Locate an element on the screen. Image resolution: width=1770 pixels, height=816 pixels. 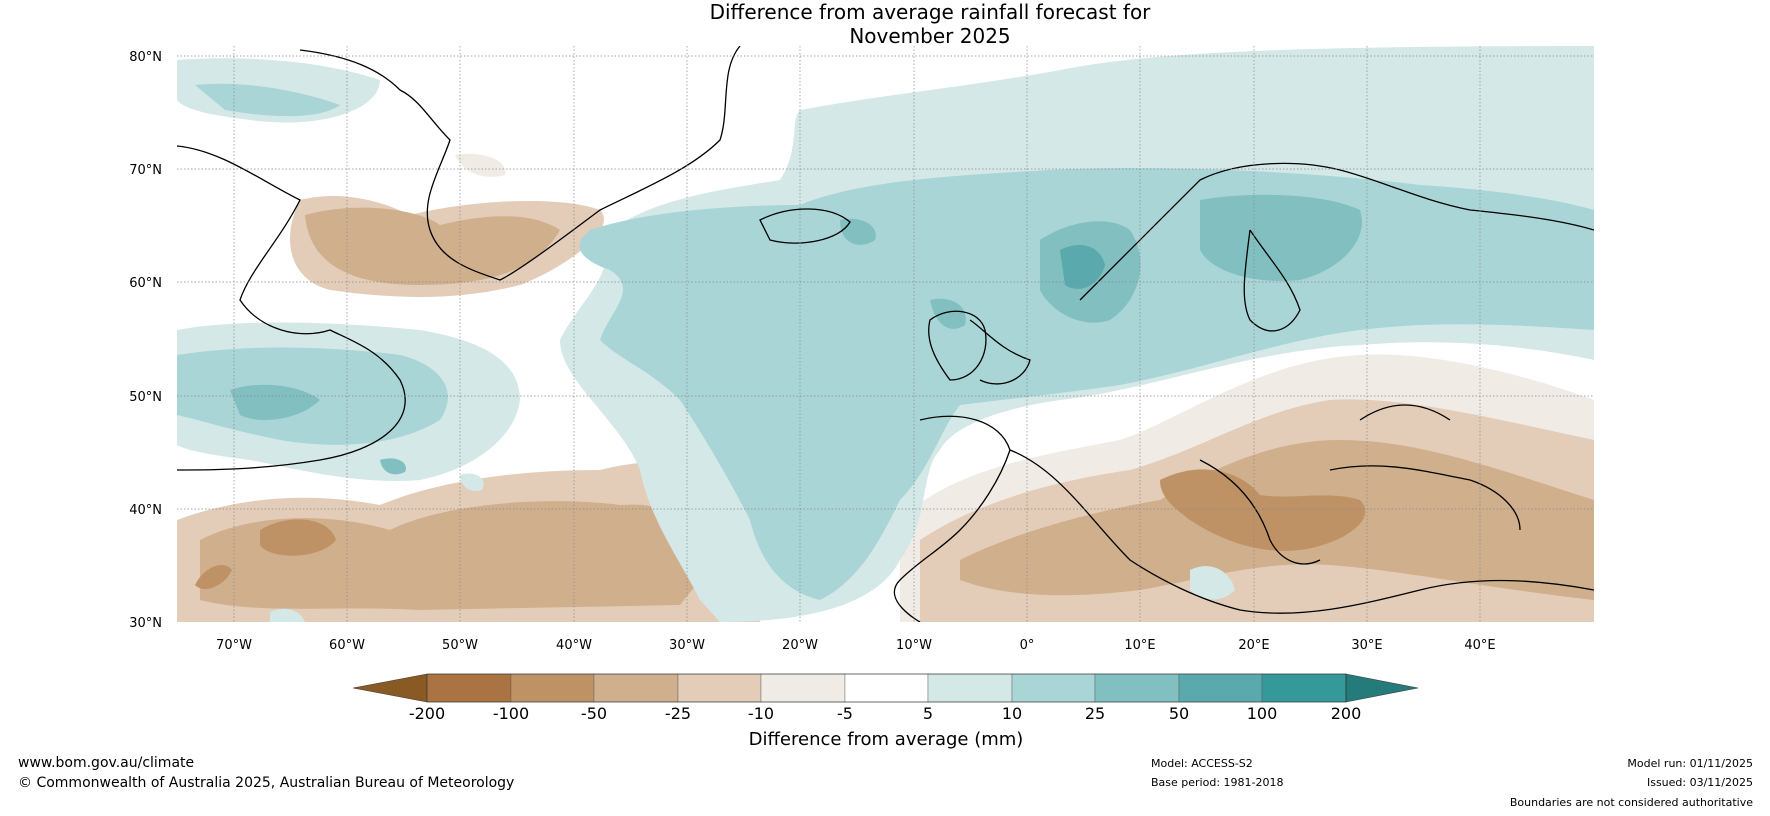
colorbar-tick-label: -200 is located at coordinates (427, 713).